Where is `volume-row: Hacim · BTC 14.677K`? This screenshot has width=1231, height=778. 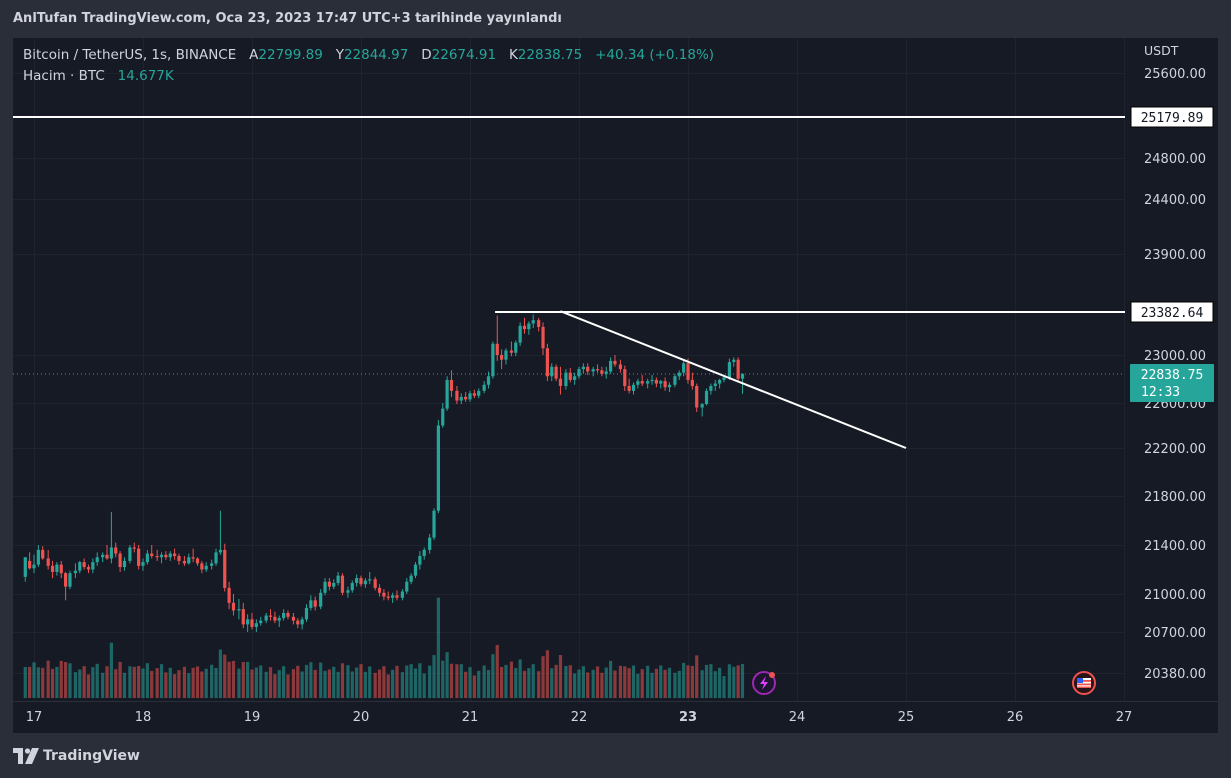 volume-row: Hacim · BTC 14.677K is located at coordinates (368, 76).